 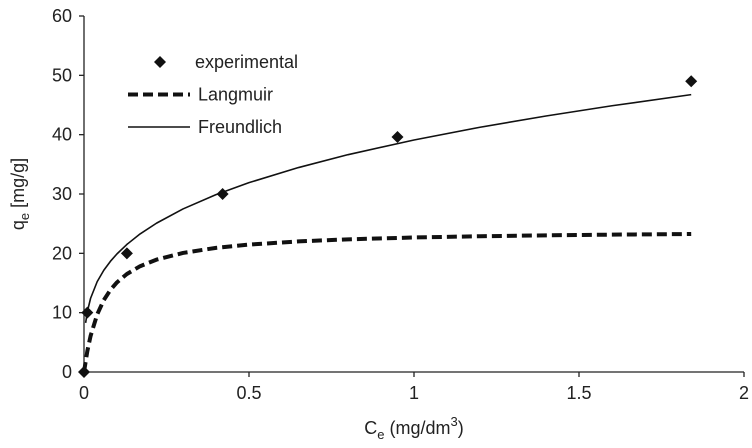 I want to click on legend-marker, so click(x=160, y=62).